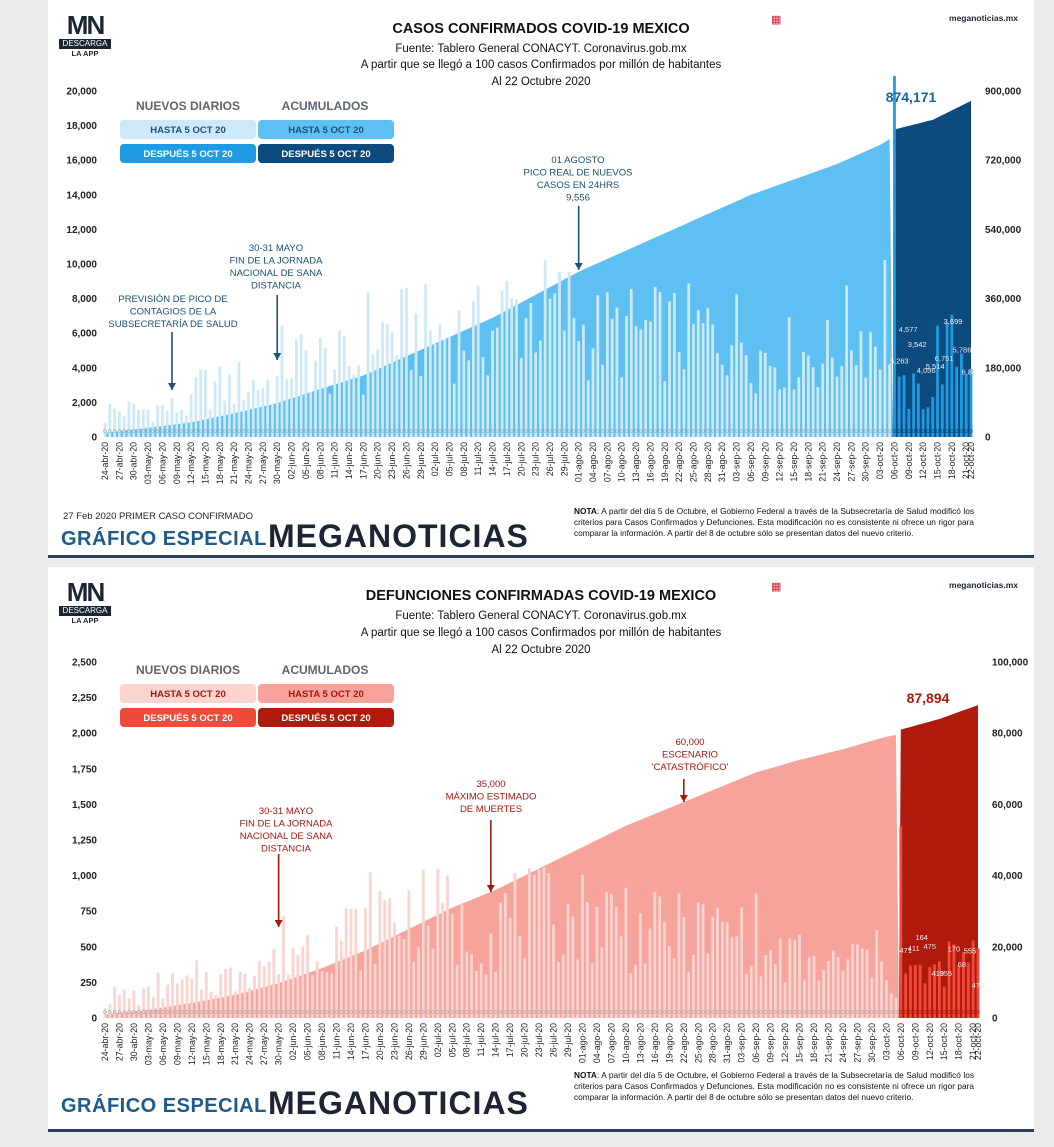  What do you see at coordinates (541, 556) in the screenshot?
I see `footer-bar` at bounding box center [541, 556].